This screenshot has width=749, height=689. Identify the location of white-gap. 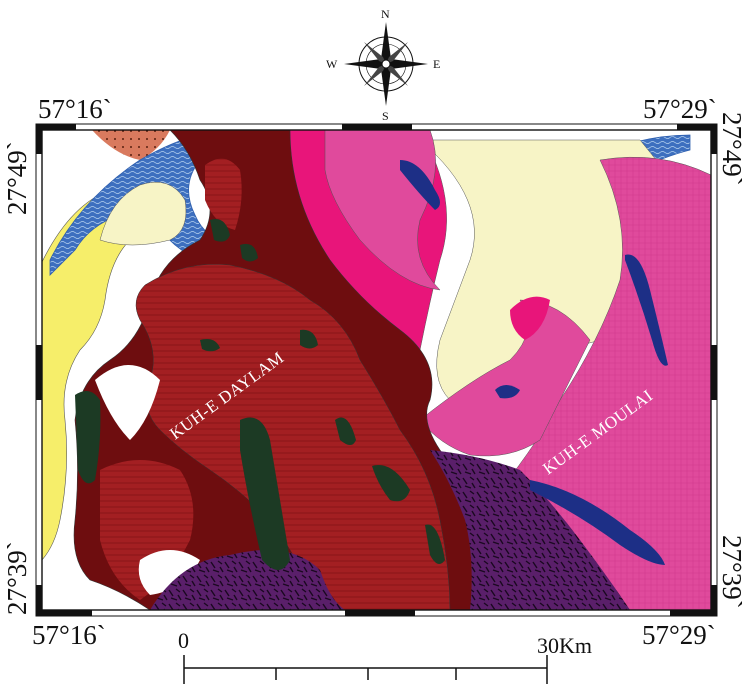
(127, 402).